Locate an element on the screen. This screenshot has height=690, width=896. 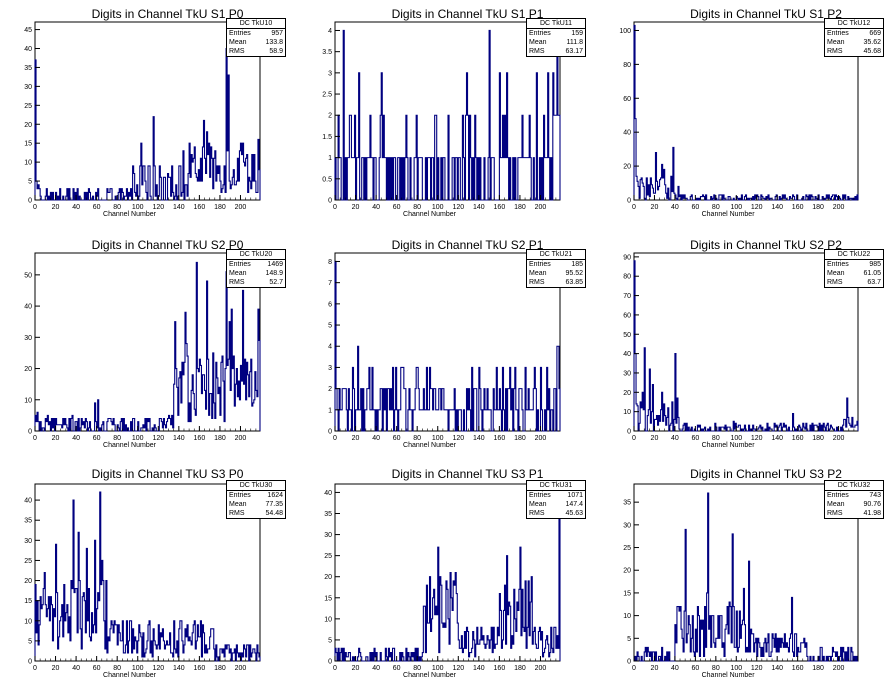
stats-row-mean: Mean 133.8 is located at coordinates (256, 42).